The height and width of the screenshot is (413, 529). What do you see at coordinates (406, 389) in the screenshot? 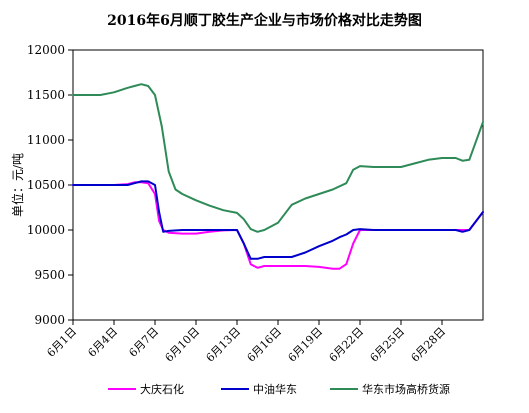
I see `legend-label: 华东市场高桥货源` at bounding box center [406, 389].